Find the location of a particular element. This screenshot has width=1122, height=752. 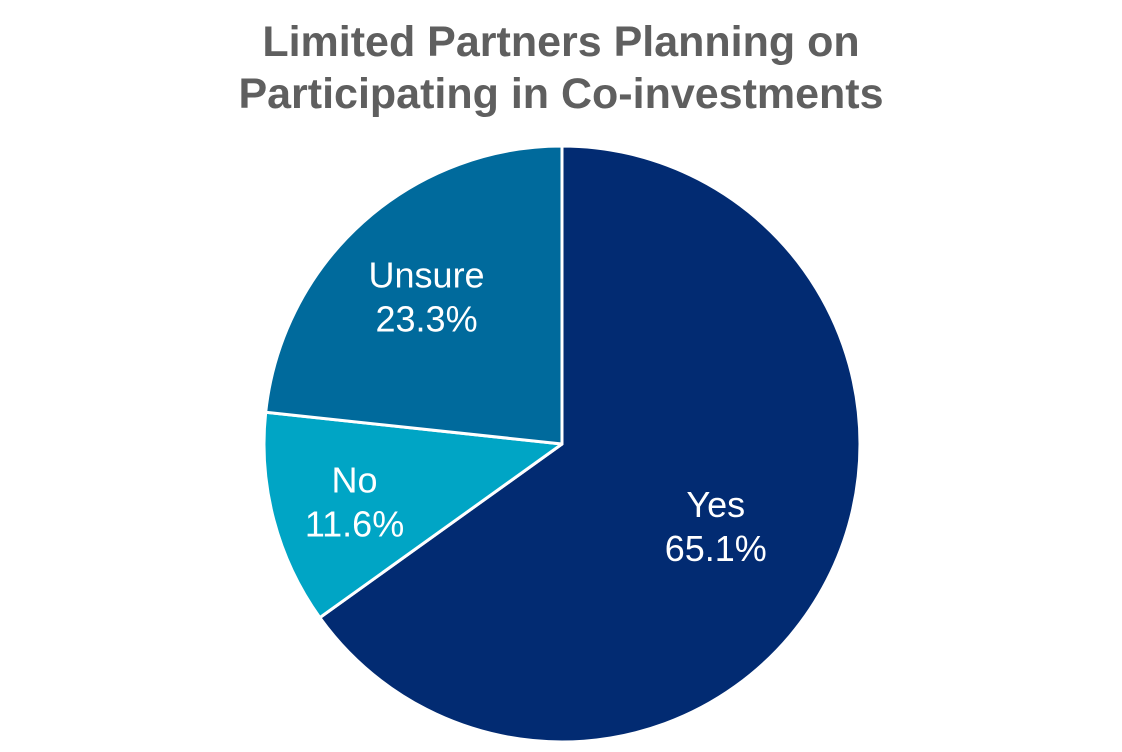

pie-slice-no is located at coordinates (413, 515).